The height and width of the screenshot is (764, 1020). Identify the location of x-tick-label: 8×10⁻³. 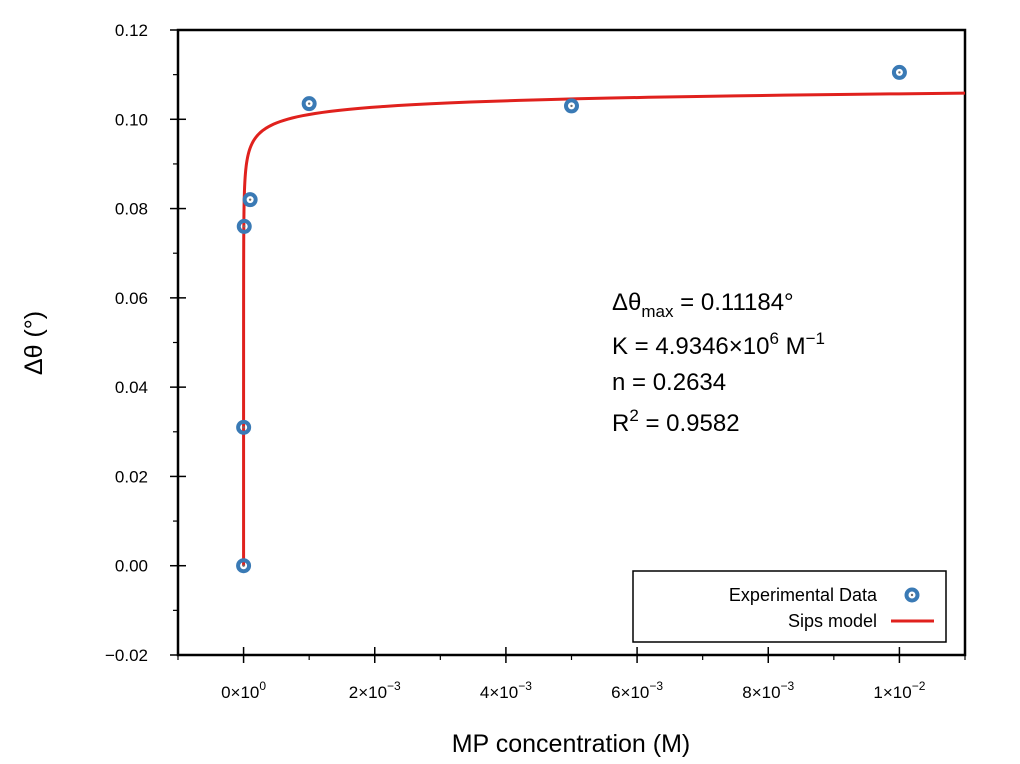
(768, 690).